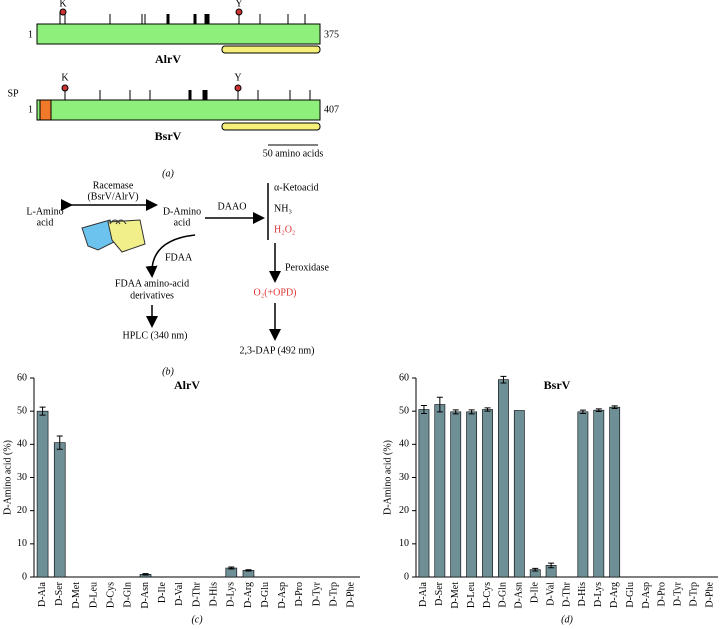  What do you see at coordinates (296, 187) in the screenshot?
I see `scheme-label: α-Ketoacid` at bounding box center [296, 187].